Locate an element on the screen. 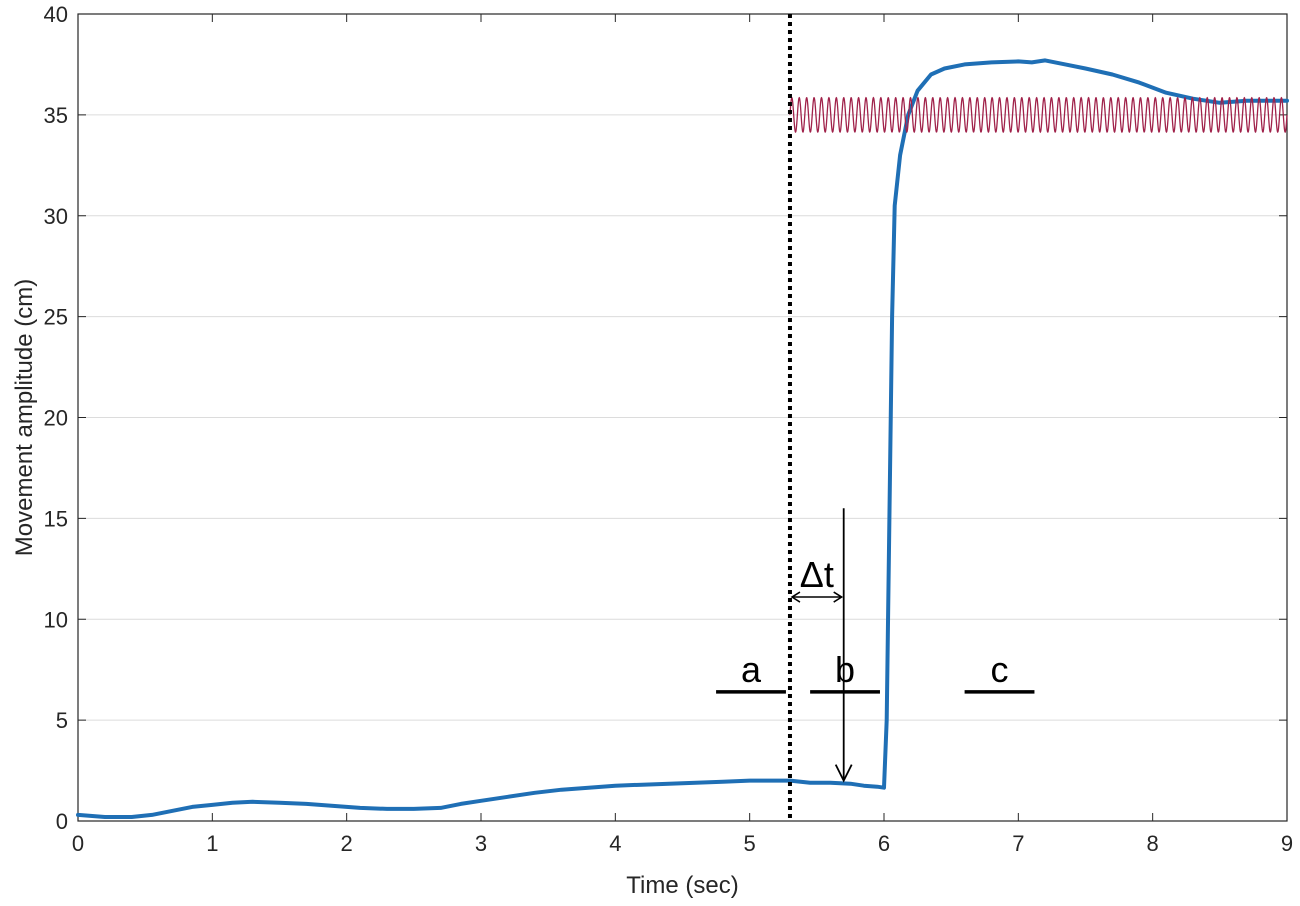  onset-arrow-head is located at coordinates (843, 773).